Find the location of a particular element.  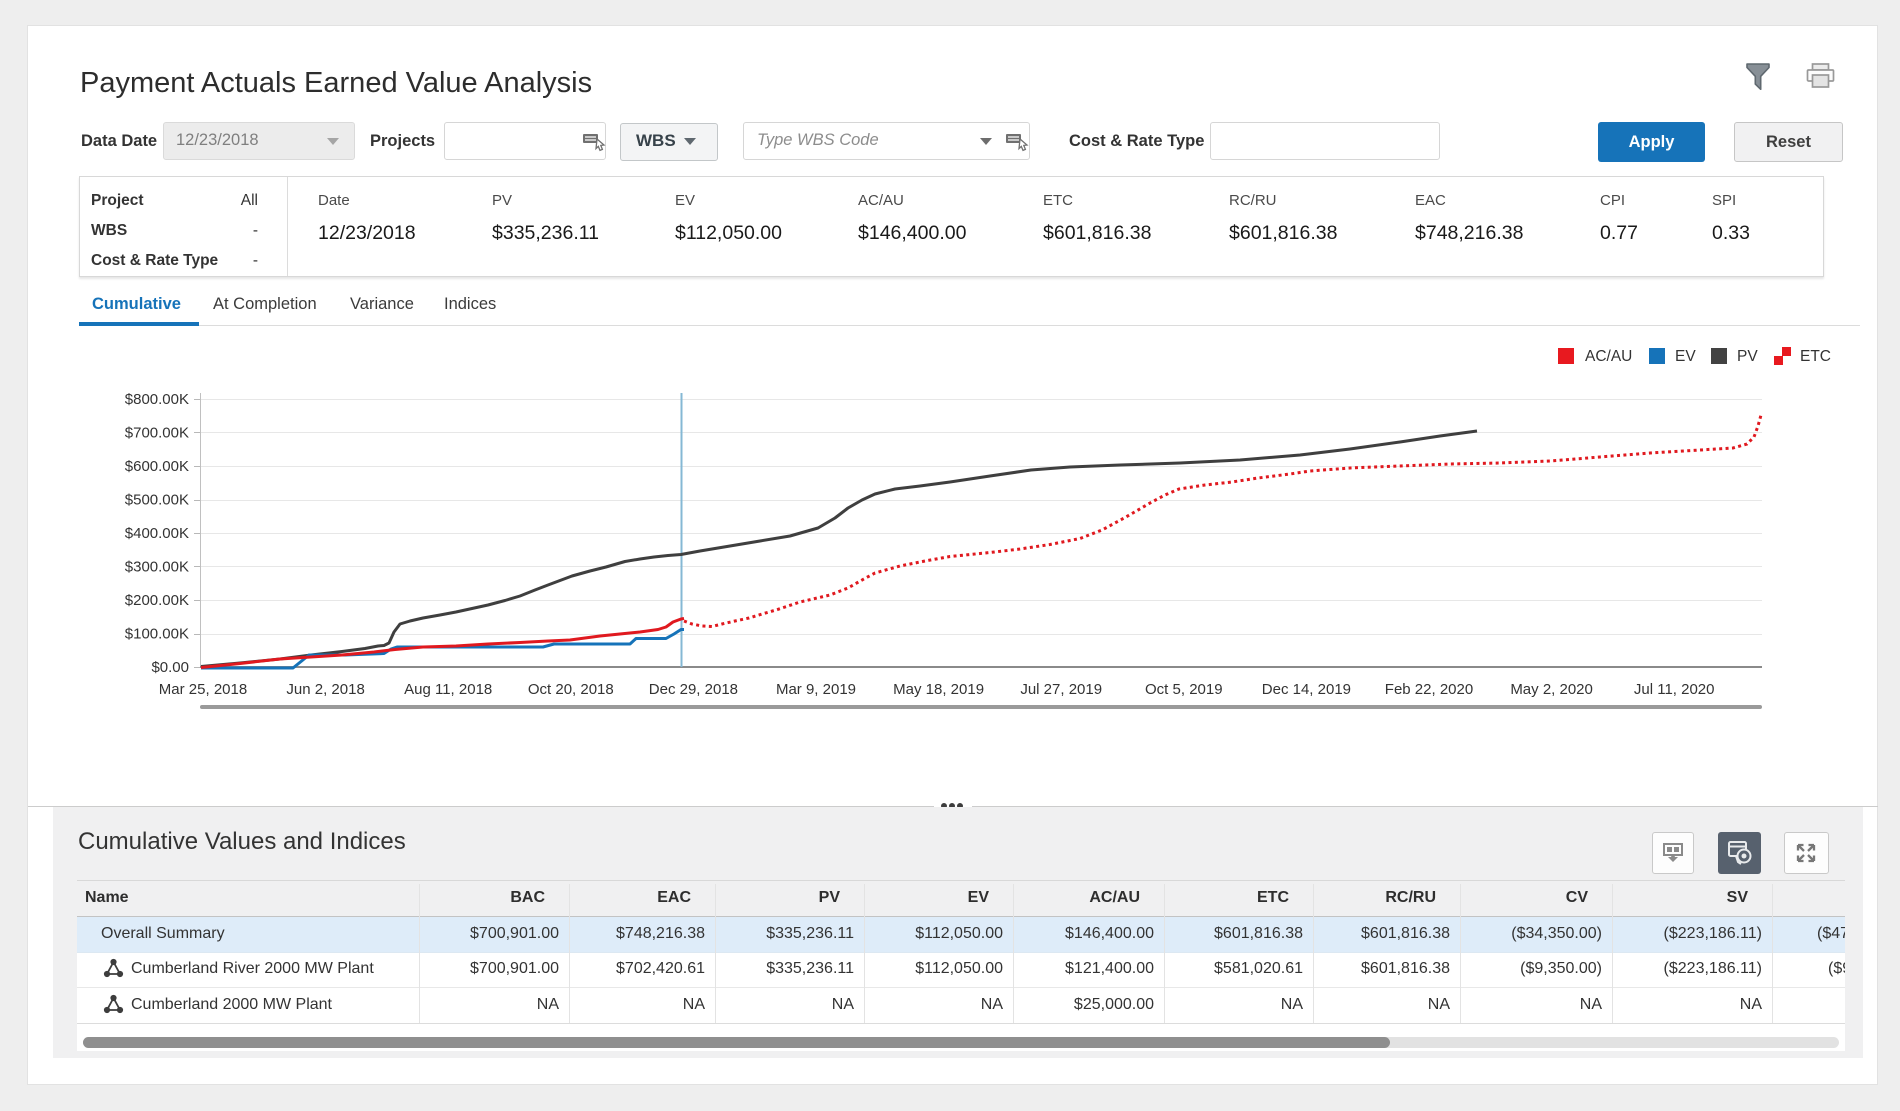

svg-text: $300.00K is located at coordinates (157, 567).